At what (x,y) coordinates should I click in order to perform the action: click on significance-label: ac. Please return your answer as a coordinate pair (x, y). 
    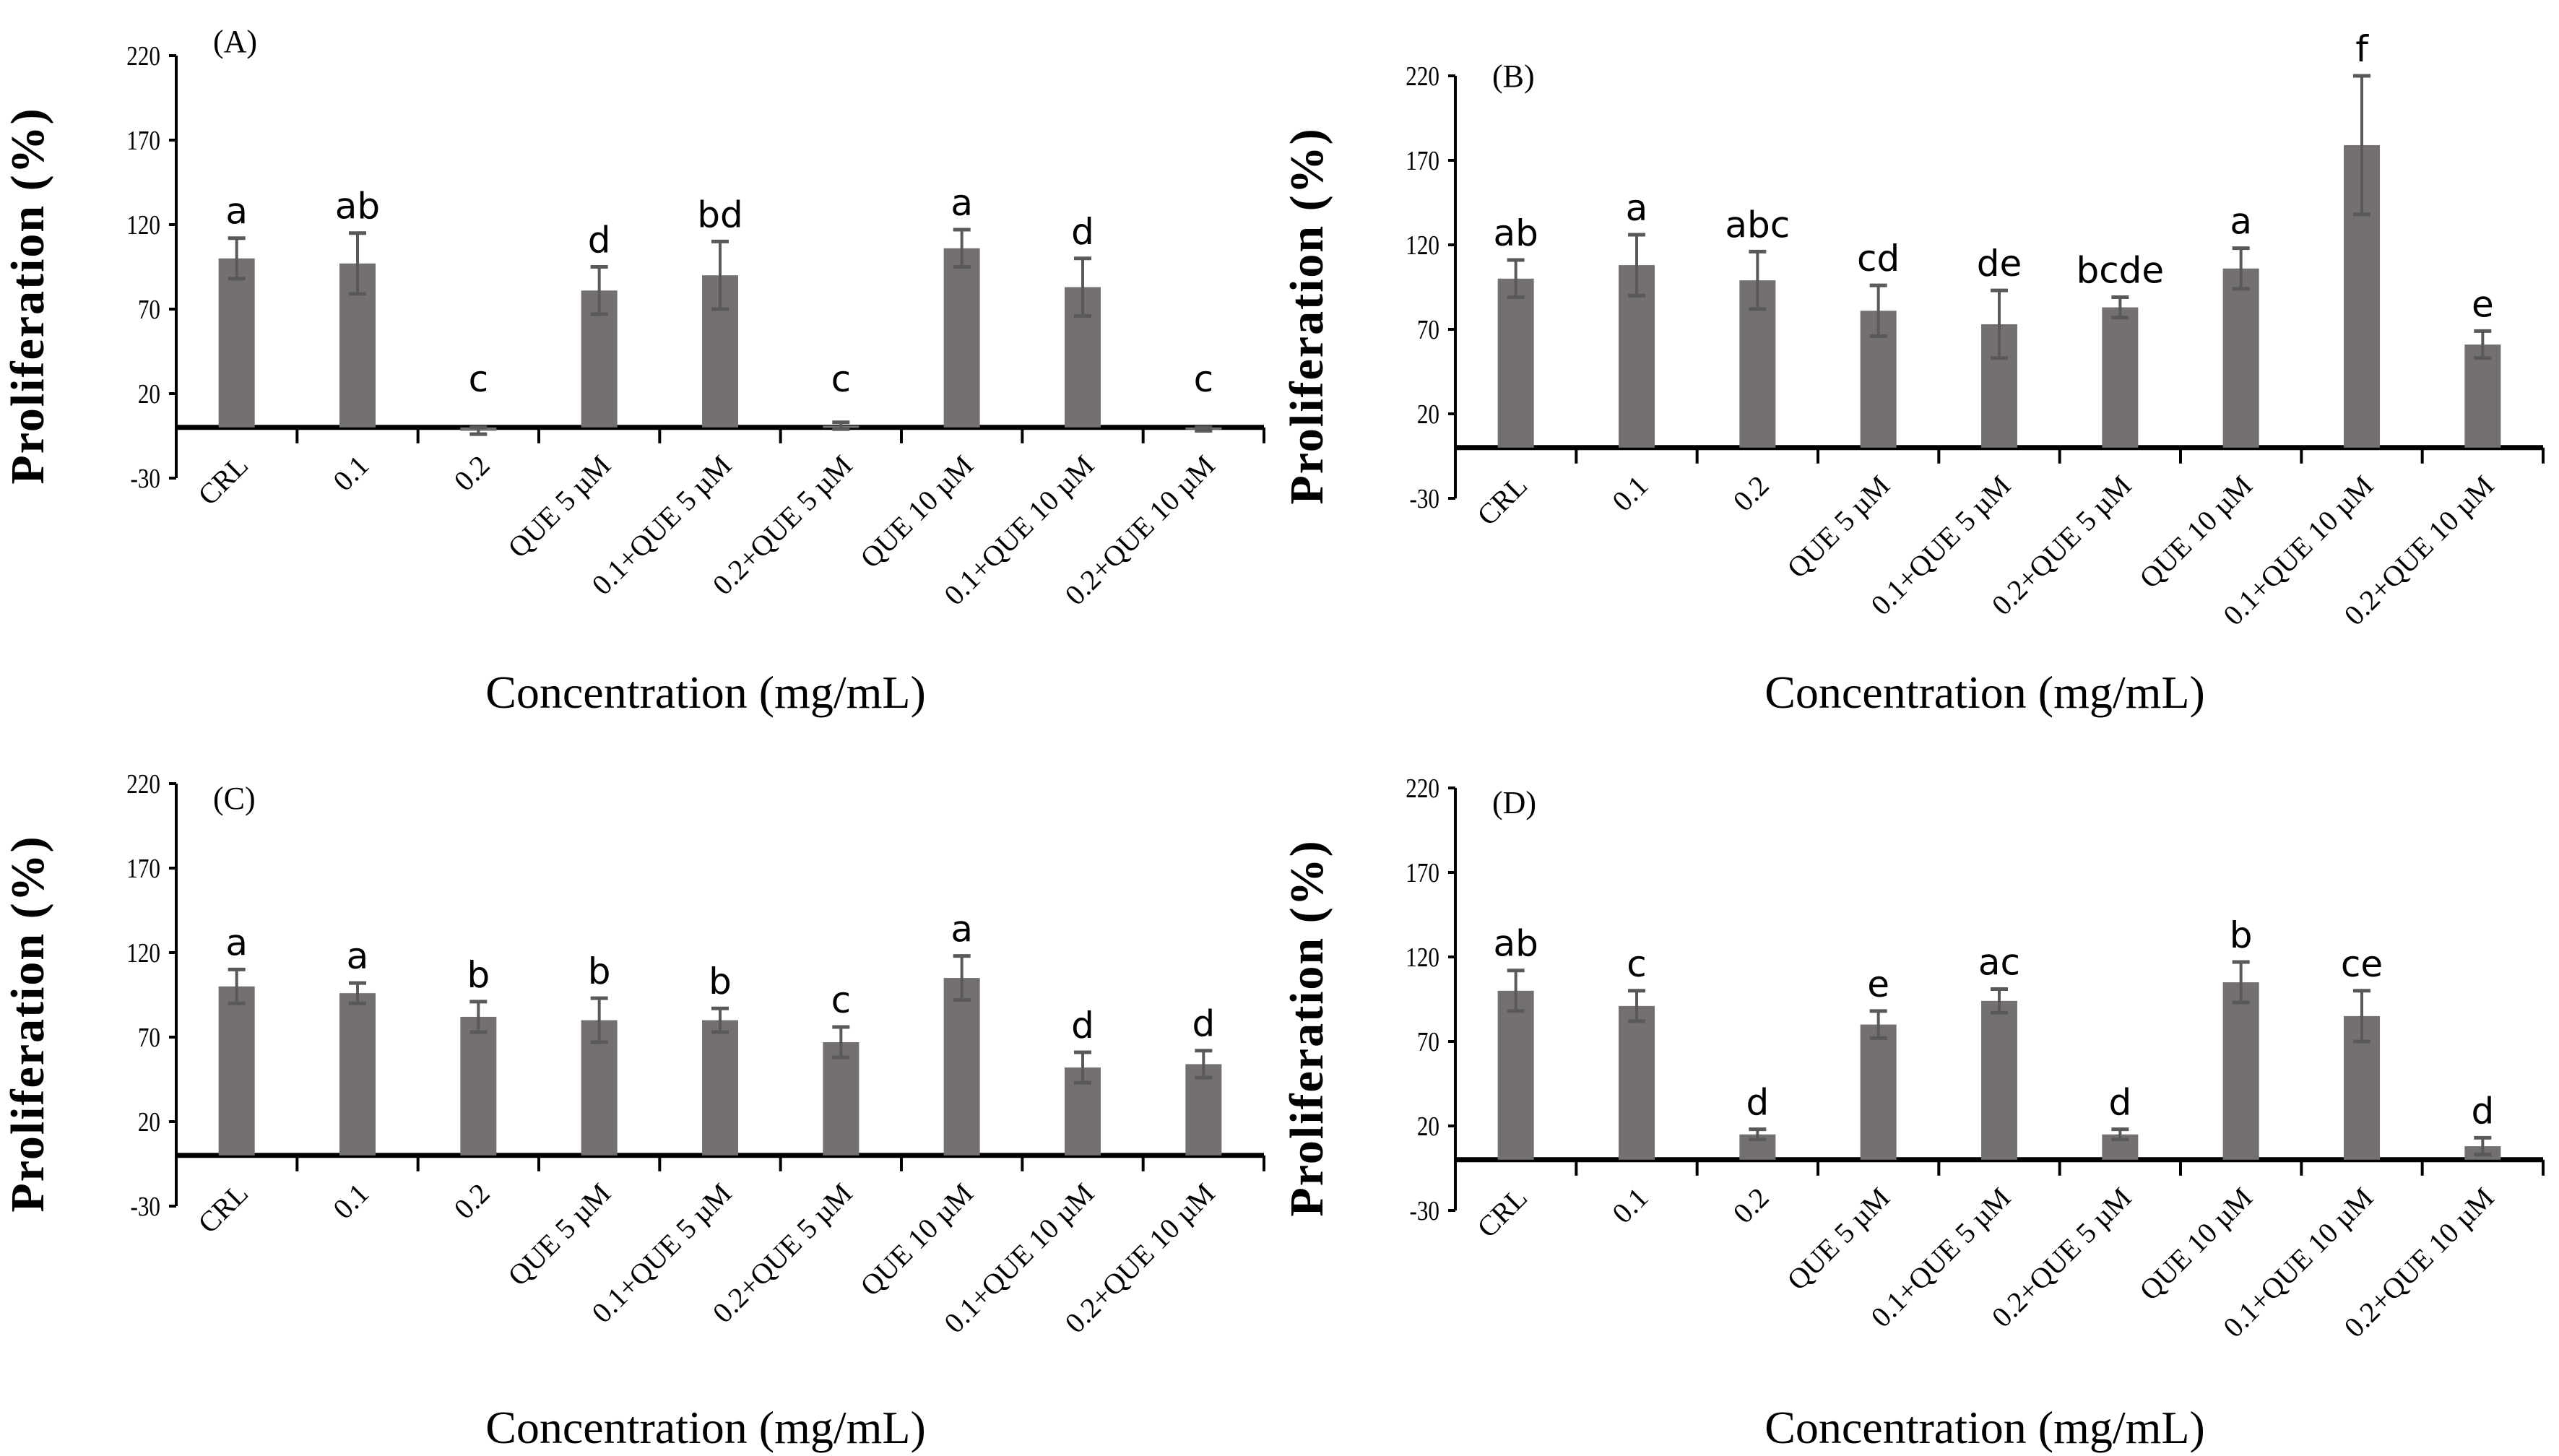
    Looking at the image, I should click on (1999, 962).